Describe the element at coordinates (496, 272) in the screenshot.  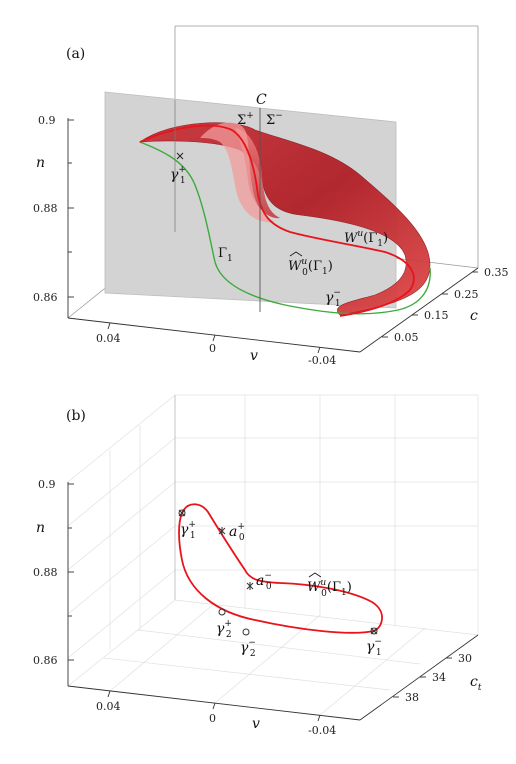
I see `a-c-tick-0: 0.35` at that location.